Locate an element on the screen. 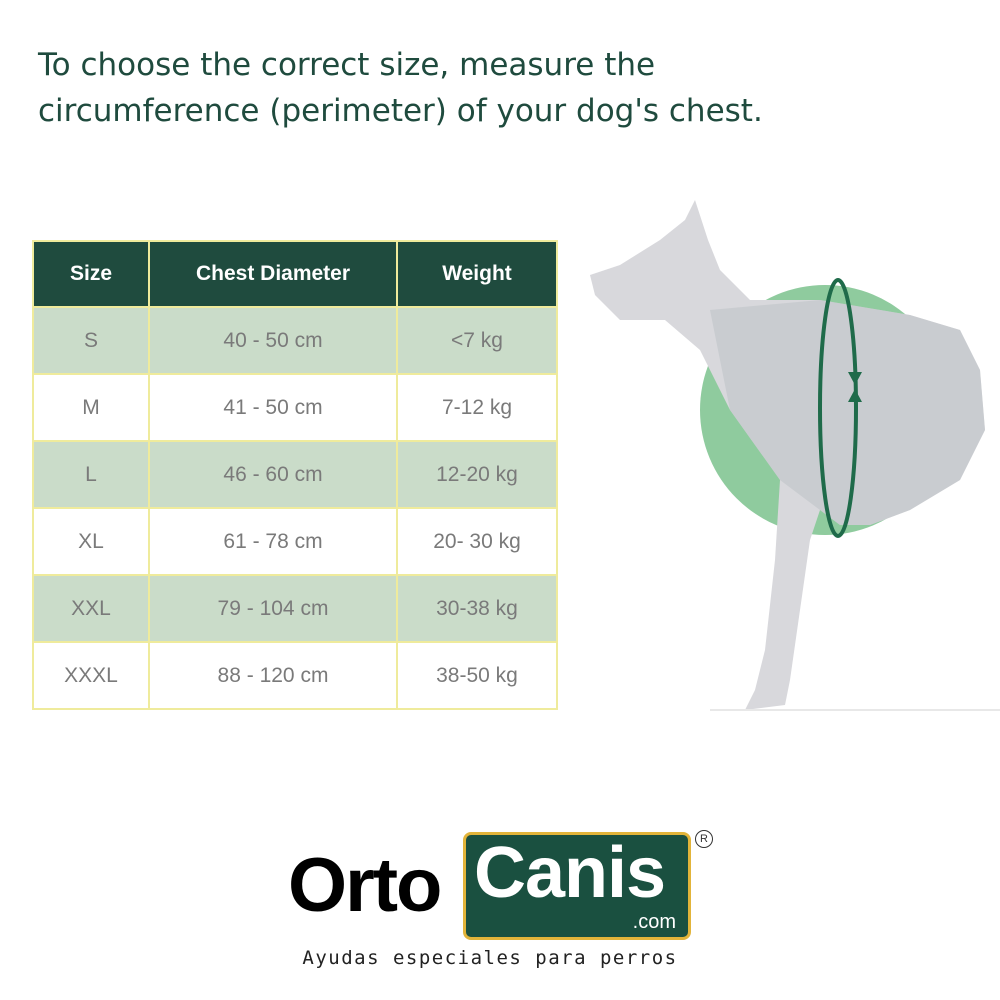 This screenshot has width=1000, height=1000. table-row: M 41 - 50 cm 7-12 kg is located at coordinates (295, 407).